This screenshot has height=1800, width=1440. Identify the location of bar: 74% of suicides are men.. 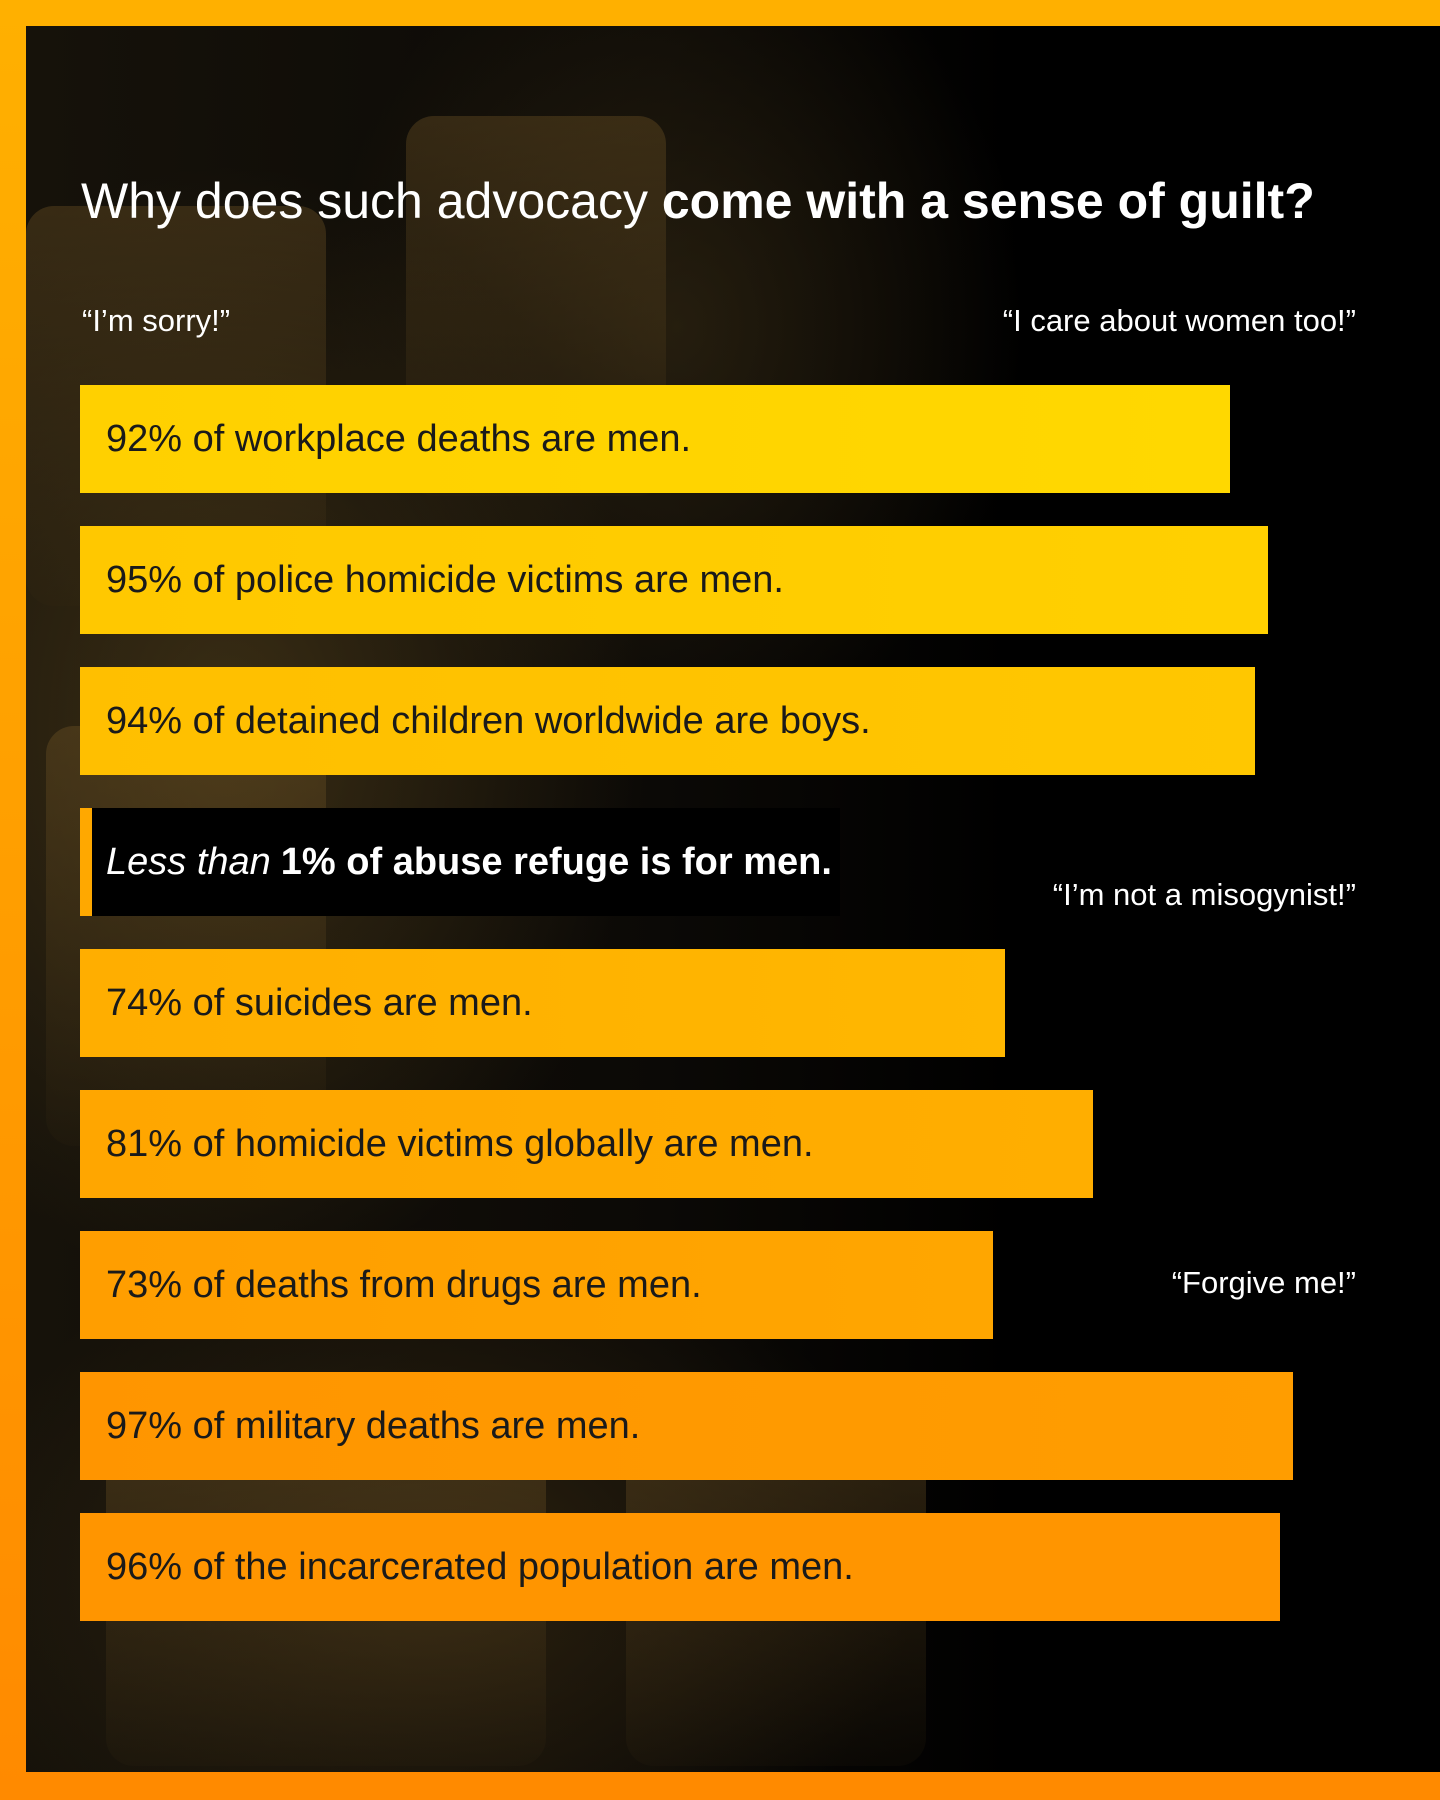
(542, 1003).